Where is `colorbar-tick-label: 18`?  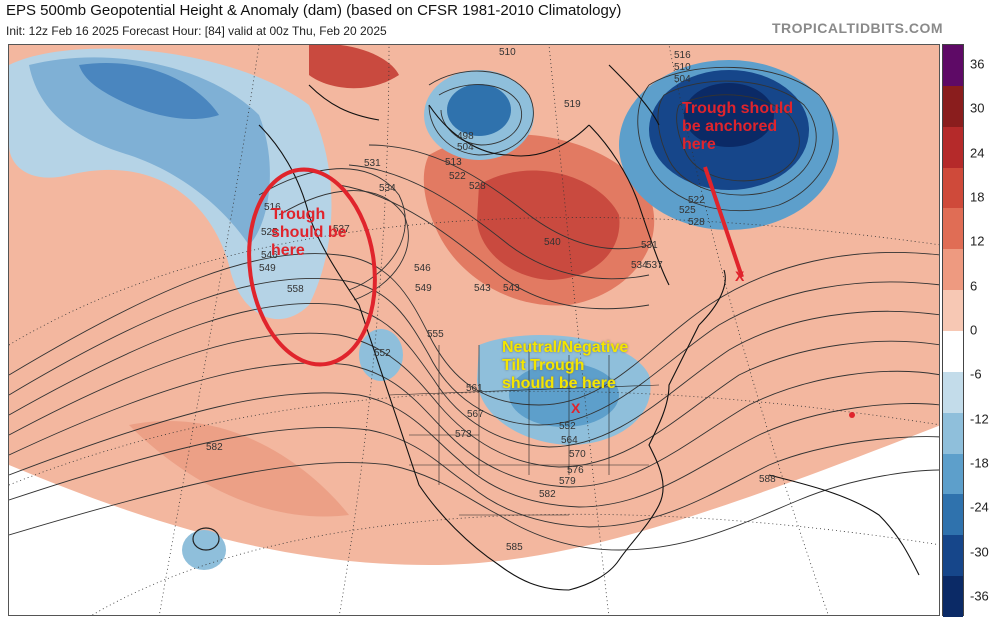 colorbar-tick-label: 18 is located at coordinates (977, 197).